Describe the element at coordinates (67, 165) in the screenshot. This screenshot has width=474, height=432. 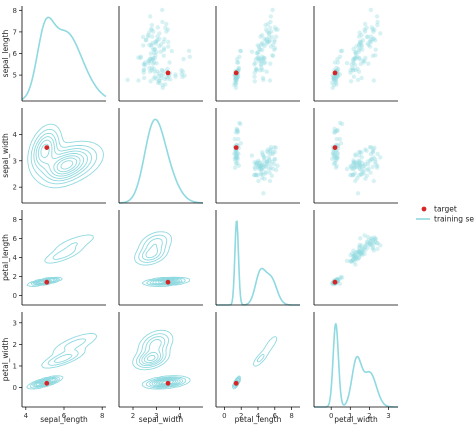
I see `kde-contour` at that location.